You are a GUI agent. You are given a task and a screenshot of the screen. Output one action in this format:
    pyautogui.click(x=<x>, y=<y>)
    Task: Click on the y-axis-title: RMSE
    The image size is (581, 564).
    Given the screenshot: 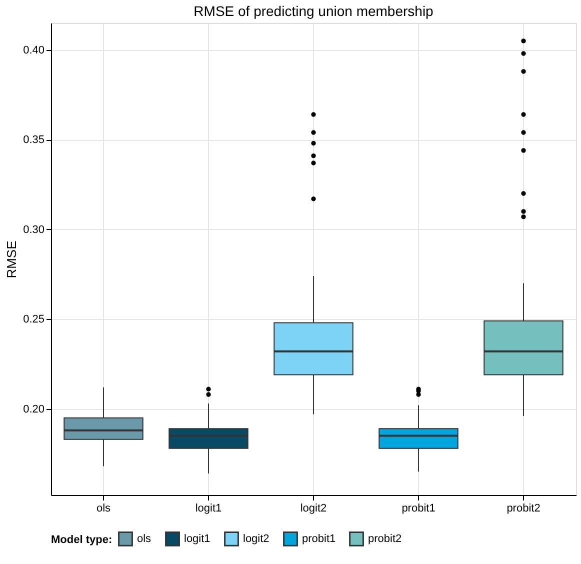 What is the action you would take?
    pyautogui.click(x=12, y=259)
    